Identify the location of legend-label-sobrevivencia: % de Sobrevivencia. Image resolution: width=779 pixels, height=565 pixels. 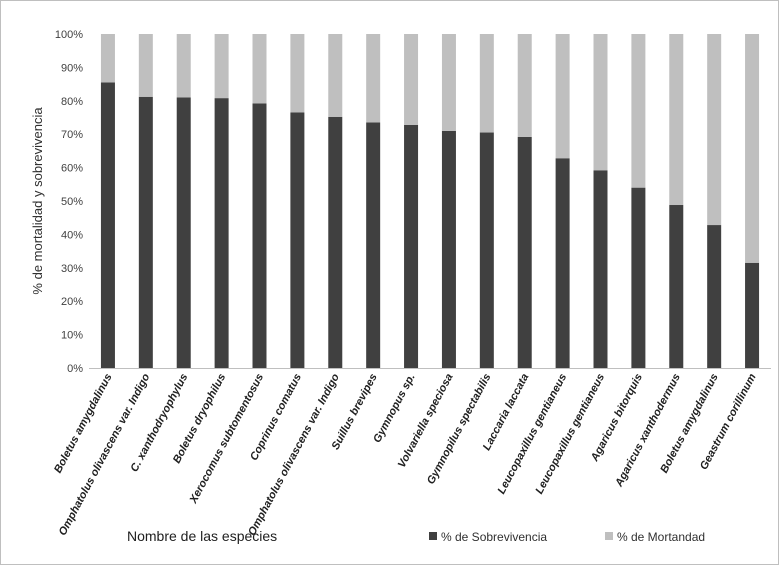
(494, 537).